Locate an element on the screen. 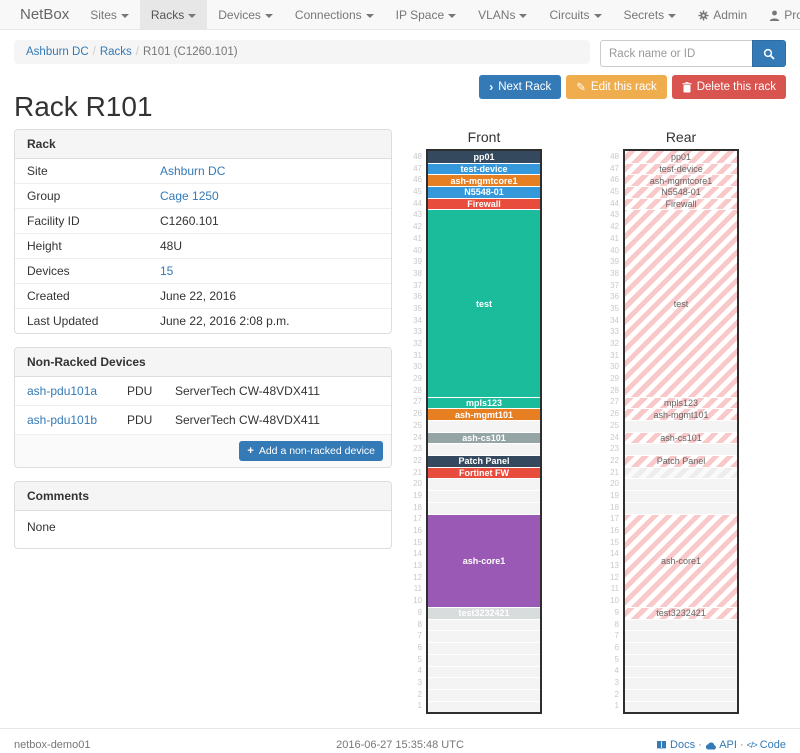 The height and width of the screenshot is (753, 800). nav-item-profile: Profile is located at coordinates (779, 14).